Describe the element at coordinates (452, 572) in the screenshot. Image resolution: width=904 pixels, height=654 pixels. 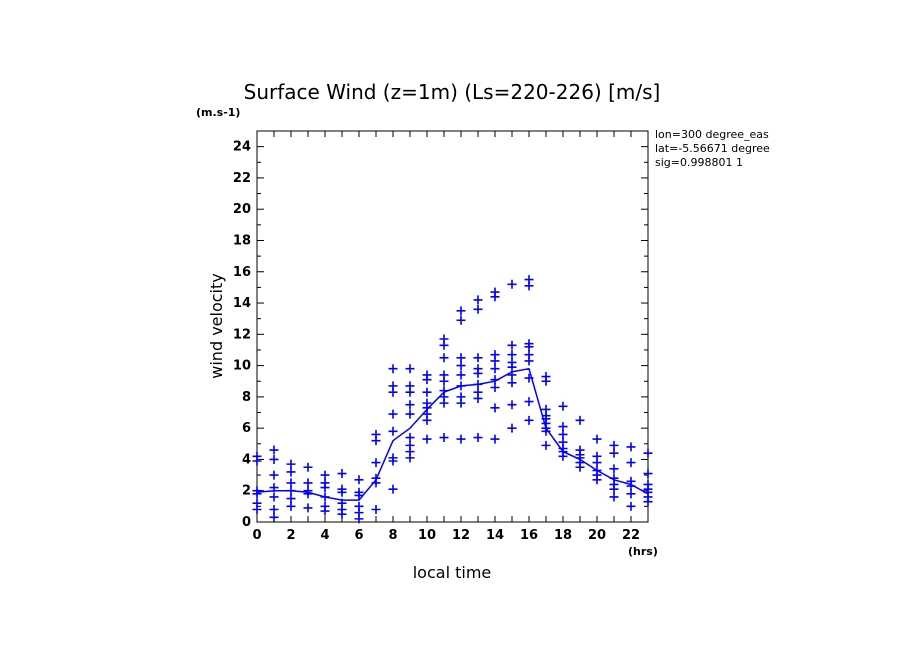
I see `x-axis-label: local time` at that location.